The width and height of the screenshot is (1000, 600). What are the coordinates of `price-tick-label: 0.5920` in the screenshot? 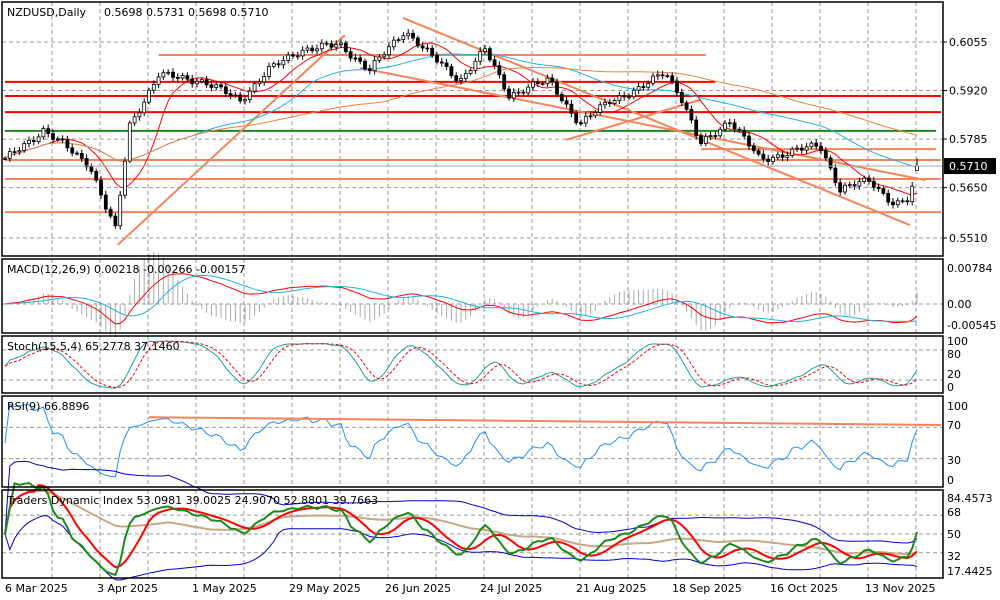 It's located at (968, 91).